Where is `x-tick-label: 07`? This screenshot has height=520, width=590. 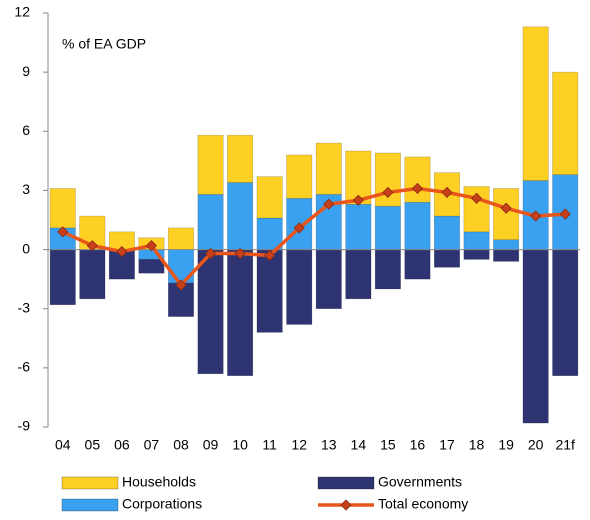
x-tick-label: 07 is located at coordinates (152, 445).